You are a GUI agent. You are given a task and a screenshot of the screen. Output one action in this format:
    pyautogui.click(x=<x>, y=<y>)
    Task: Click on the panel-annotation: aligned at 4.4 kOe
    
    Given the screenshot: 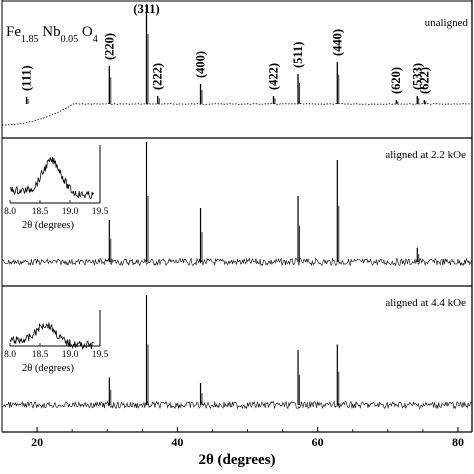 What is the action you would take?
    pyautogui.click(x=425, y=303)
    